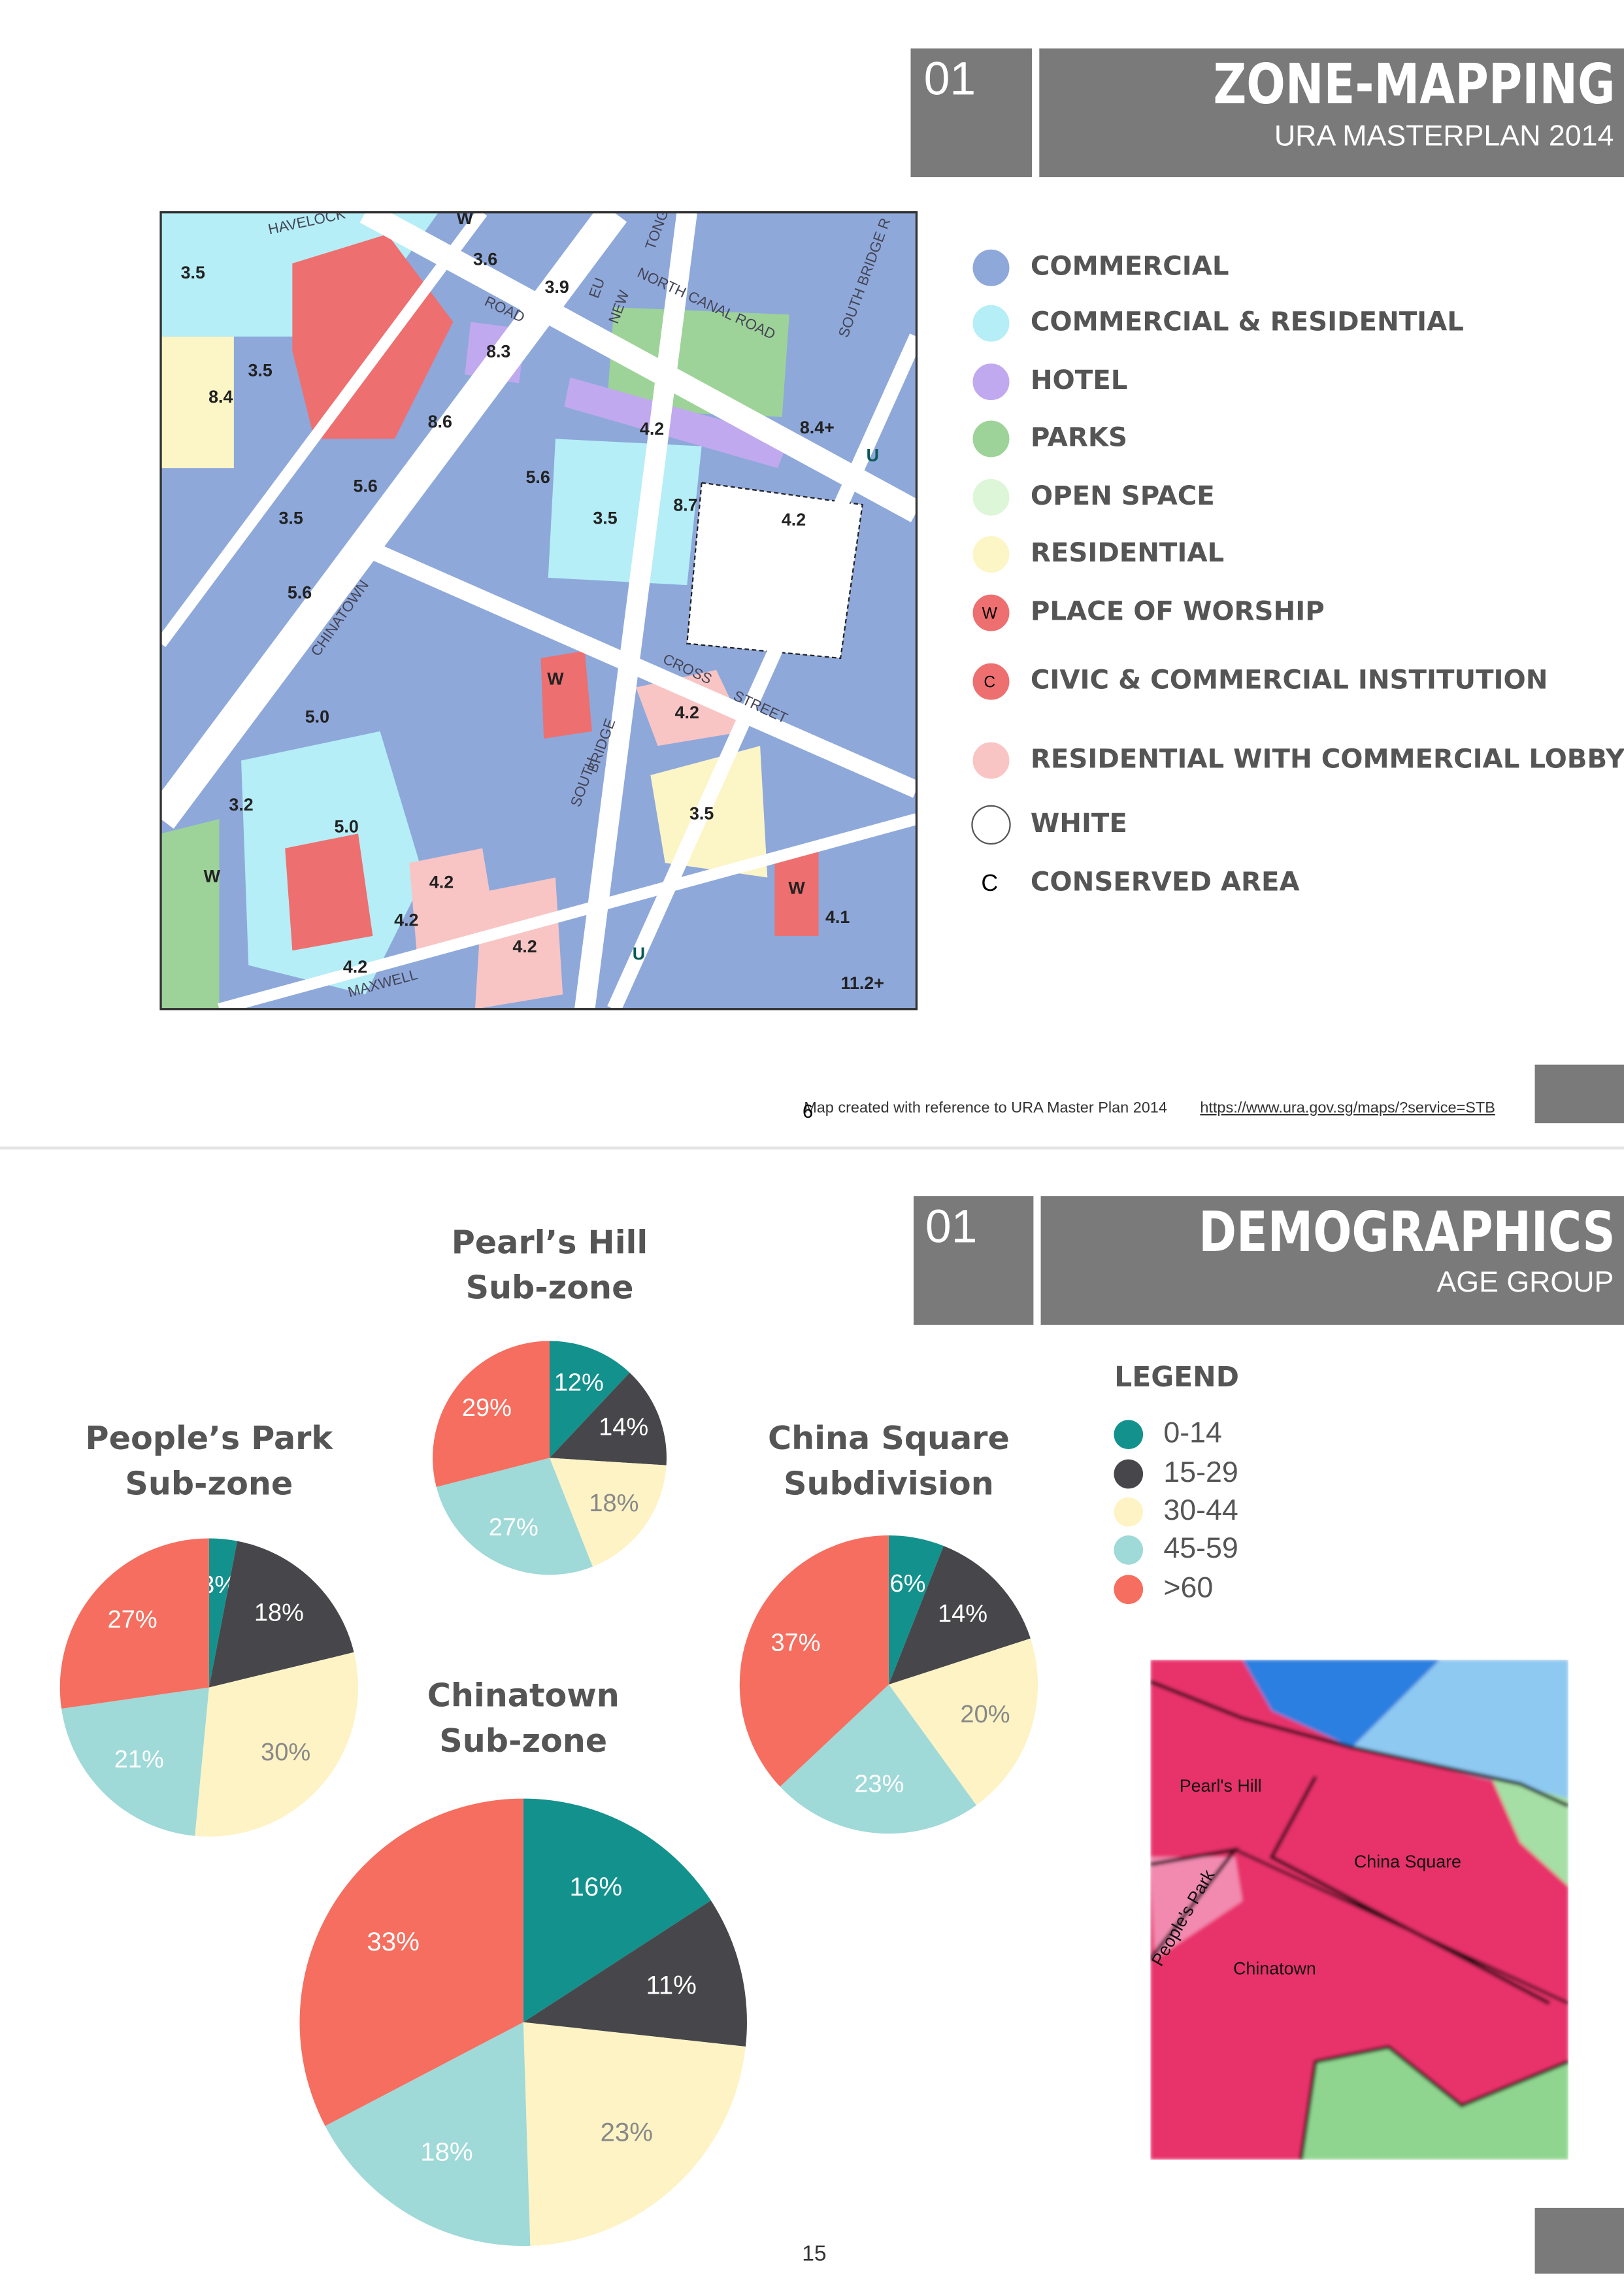 Image resolution: width=1624 pixels, height=2293 pixels. I want to click on pie-value-label: 11%, so click(671, 1986).